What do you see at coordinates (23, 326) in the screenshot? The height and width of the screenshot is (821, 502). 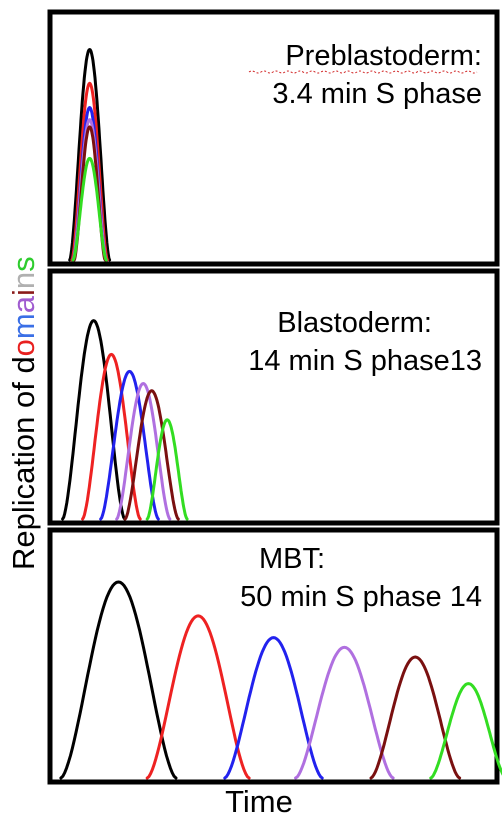 I see `y-axis-letter-m: m` at bounding box center [23, 326].